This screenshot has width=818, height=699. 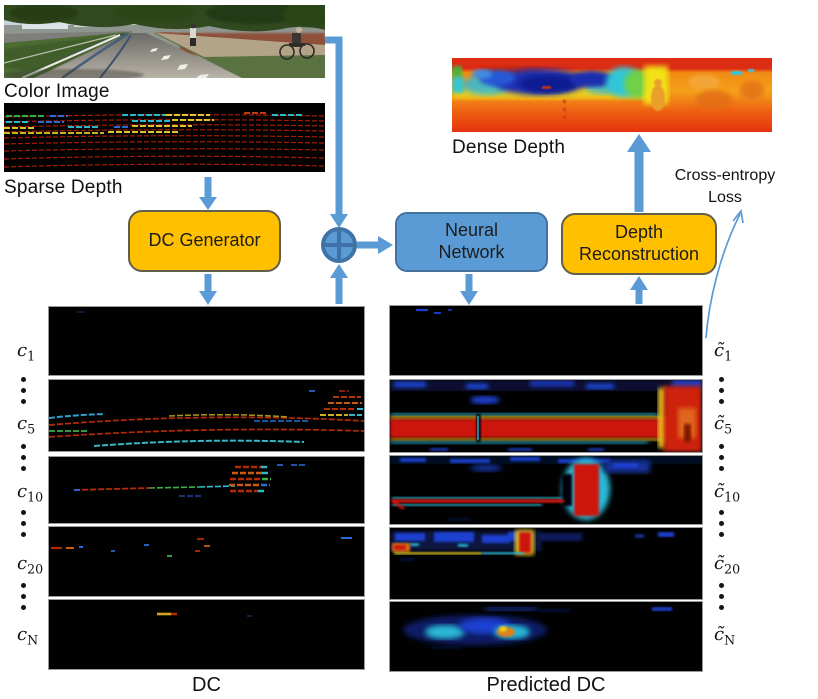 What do you see at coordinates (546, 563) in the screenshot?
I see `predicted-channel-image-c20` at bounding box center [546, 563].